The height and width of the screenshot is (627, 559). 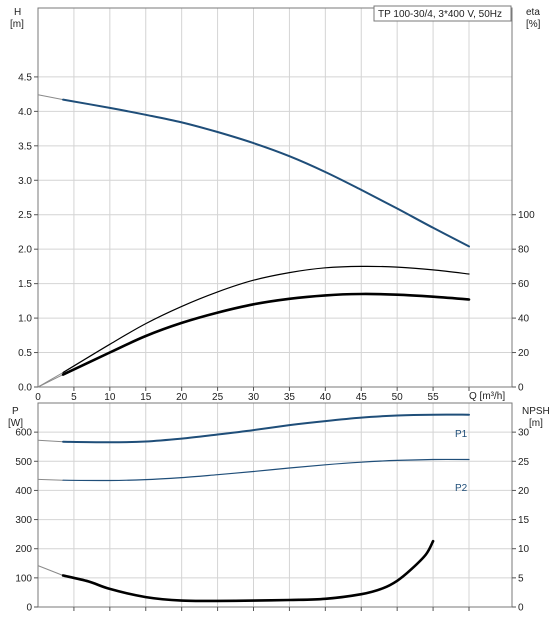 What do you see at coordinates (23, 491) in the screenshot?
I see `y-left-tick-label: 400` at bounding box center [23, 491].